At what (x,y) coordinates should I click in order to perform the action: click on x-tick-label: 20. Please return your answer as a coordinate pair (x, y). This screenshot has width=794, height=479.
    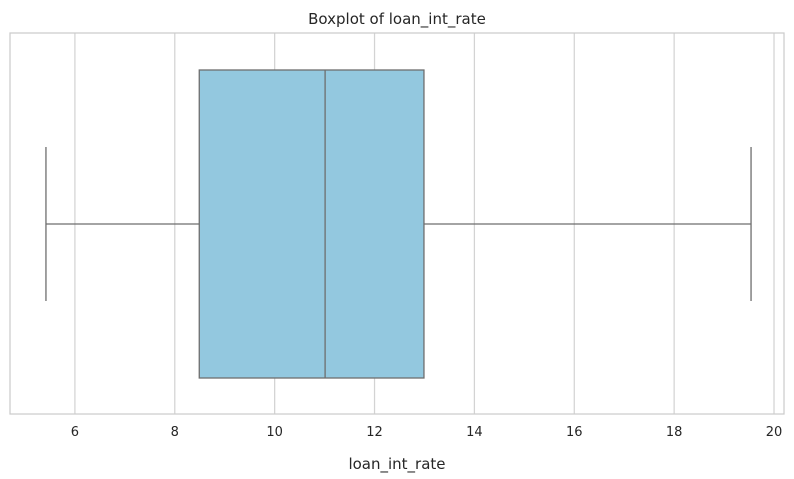
    Looking at the image, I should click on (774, 432).